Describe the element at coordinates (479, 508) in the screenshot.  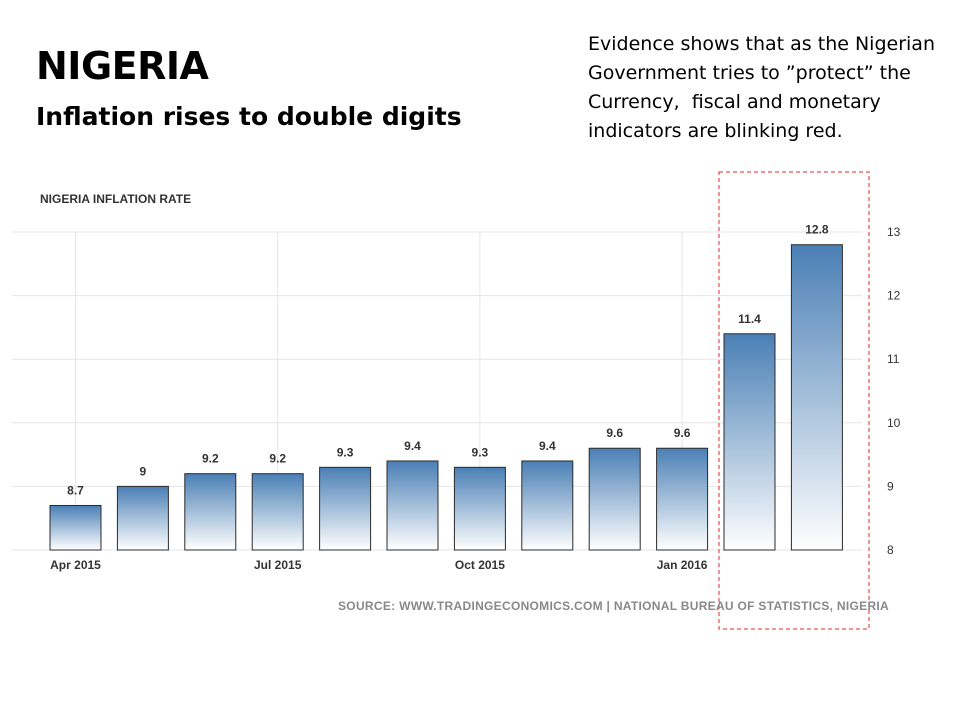
I see `bar-oct-2015` at that location.